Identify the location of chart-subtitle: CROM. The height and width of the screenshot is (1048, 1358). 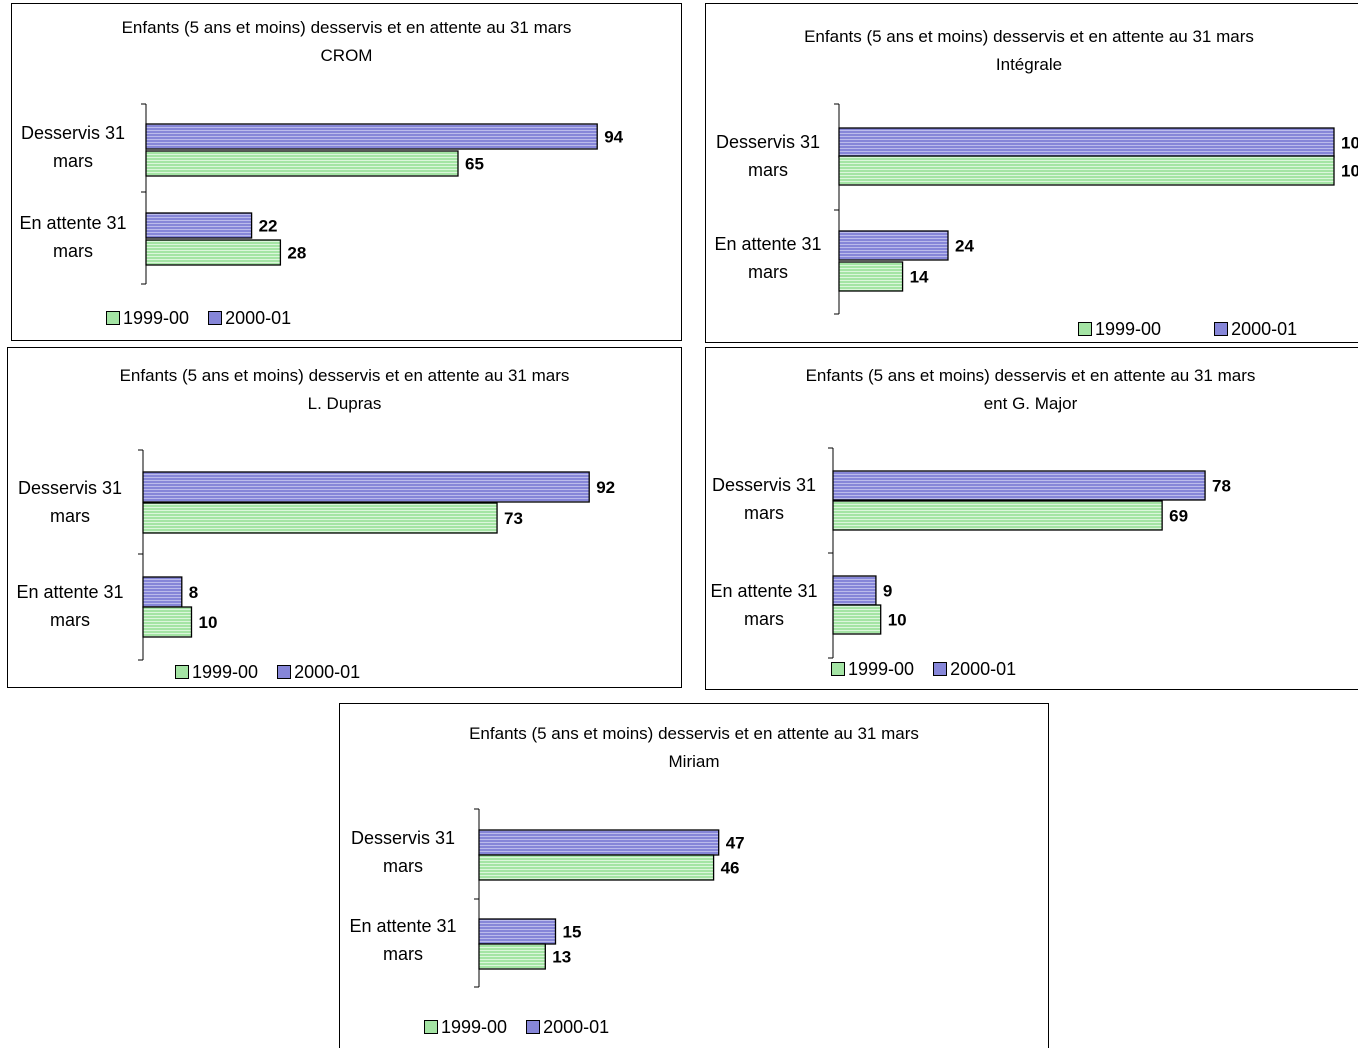
(346, 55).